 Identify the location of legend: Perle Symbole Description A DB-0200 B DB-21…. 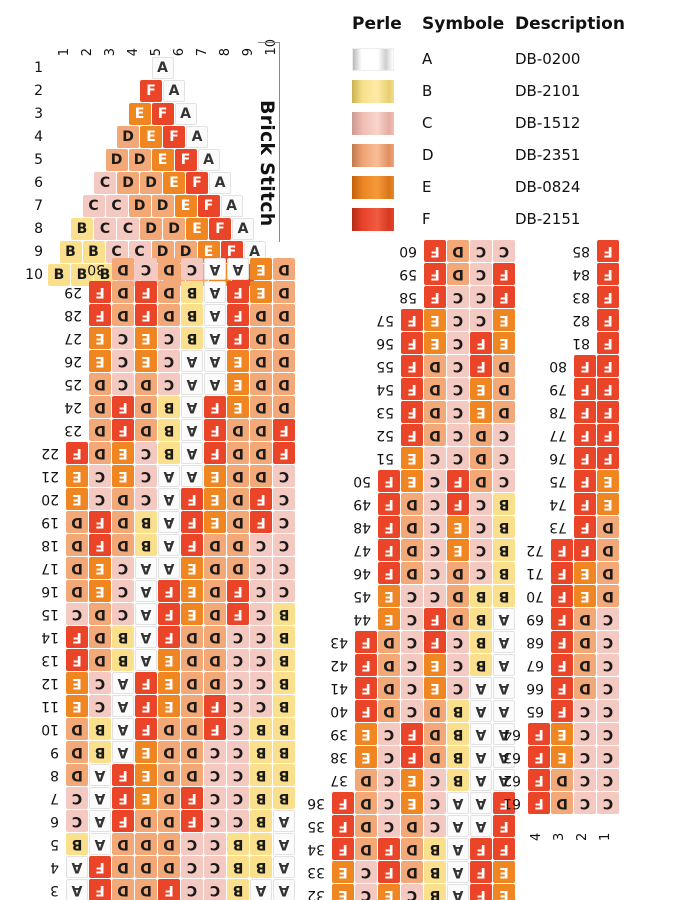
(503, 124).